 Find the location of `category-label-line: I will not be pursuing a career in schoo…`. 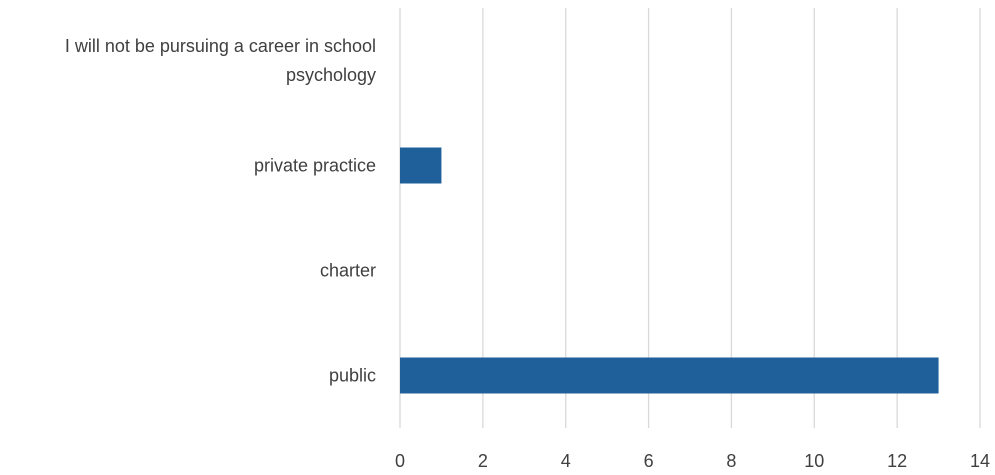

category-label-line: I will not be pursuing a career in schoo… is located at coordinates (220, 46).